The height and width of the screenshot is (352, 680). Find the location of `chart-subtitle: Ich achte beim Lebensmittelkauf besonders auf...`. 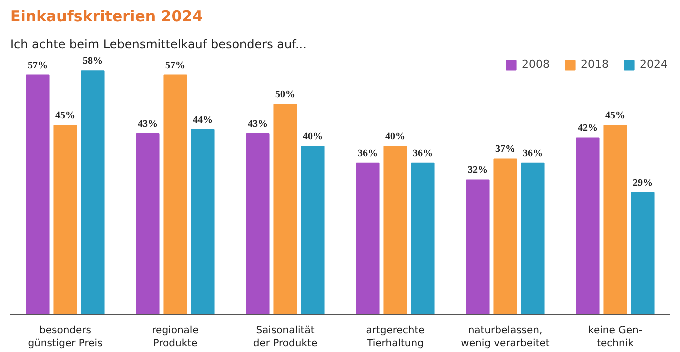

chart-subtitle: Ich achte beim Lebensmittelkauf besonders auf... is located at coordinates (158, 45).